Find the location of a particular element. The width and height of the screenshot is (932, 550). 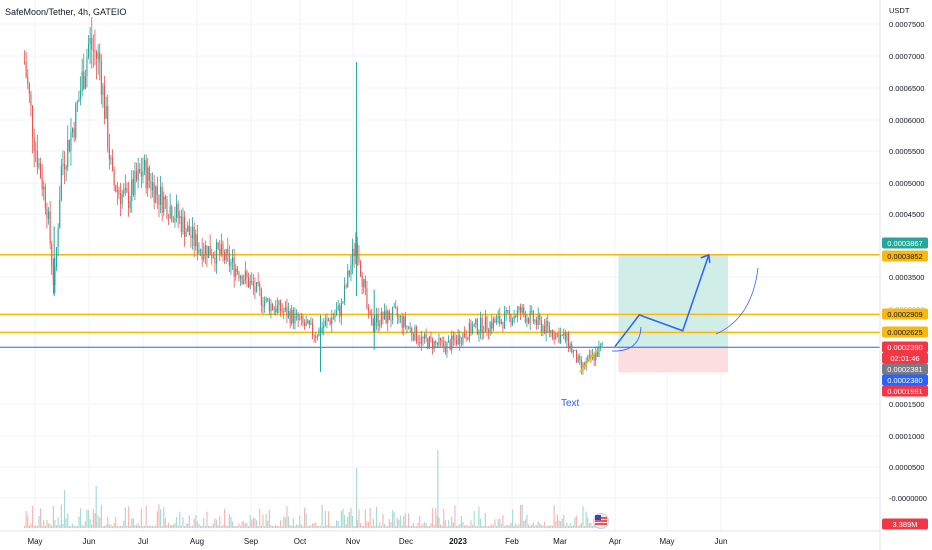

trend-line is located at coordinates (588, 361).